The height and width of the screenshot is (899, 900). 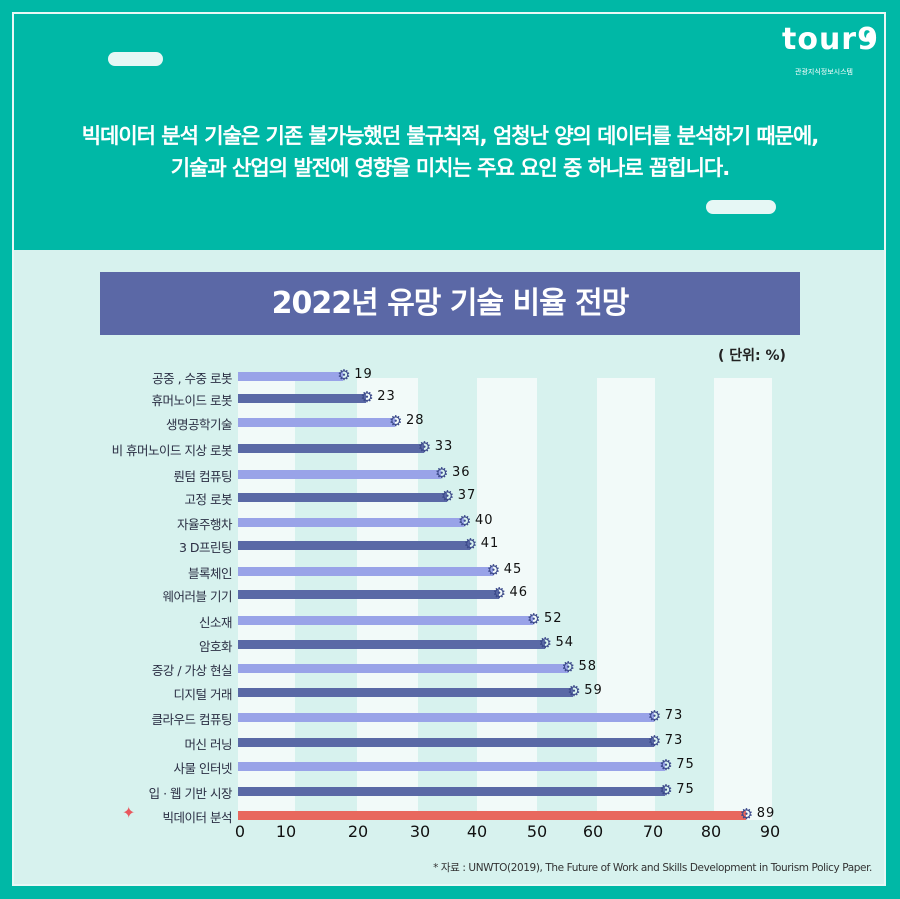 I want to click on logo: tour9, so click(x=830, y=39).